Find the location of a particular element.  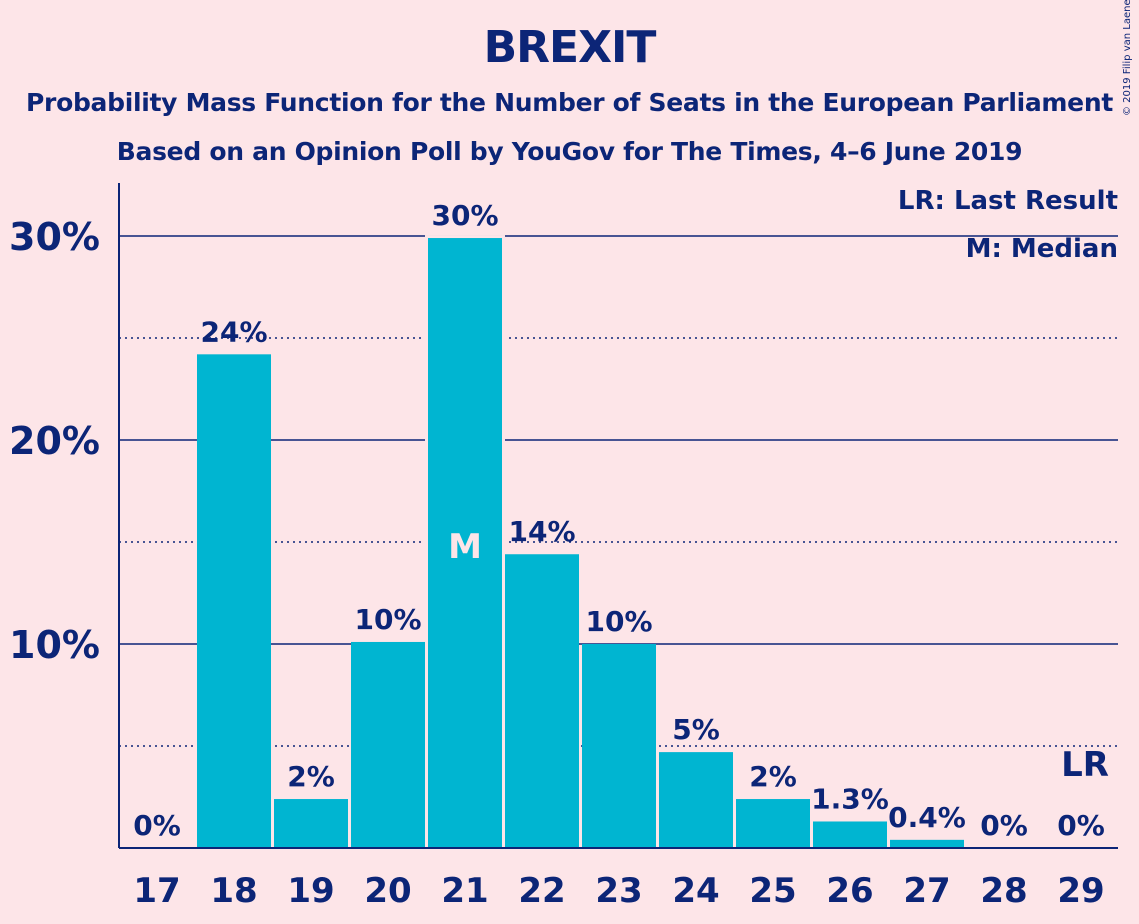

data-label: 24% is located at coordinates (233, 331).